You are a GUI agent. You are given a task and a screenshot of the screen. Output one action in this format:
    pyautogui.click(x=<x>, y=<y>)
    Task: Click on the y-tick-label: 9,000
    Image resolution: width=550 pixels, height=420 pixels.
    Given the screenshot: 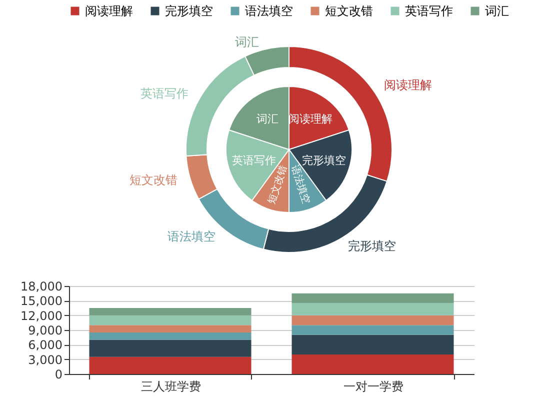 What is the action you would take?
    pyautogui.click(x=45, y=331)
    